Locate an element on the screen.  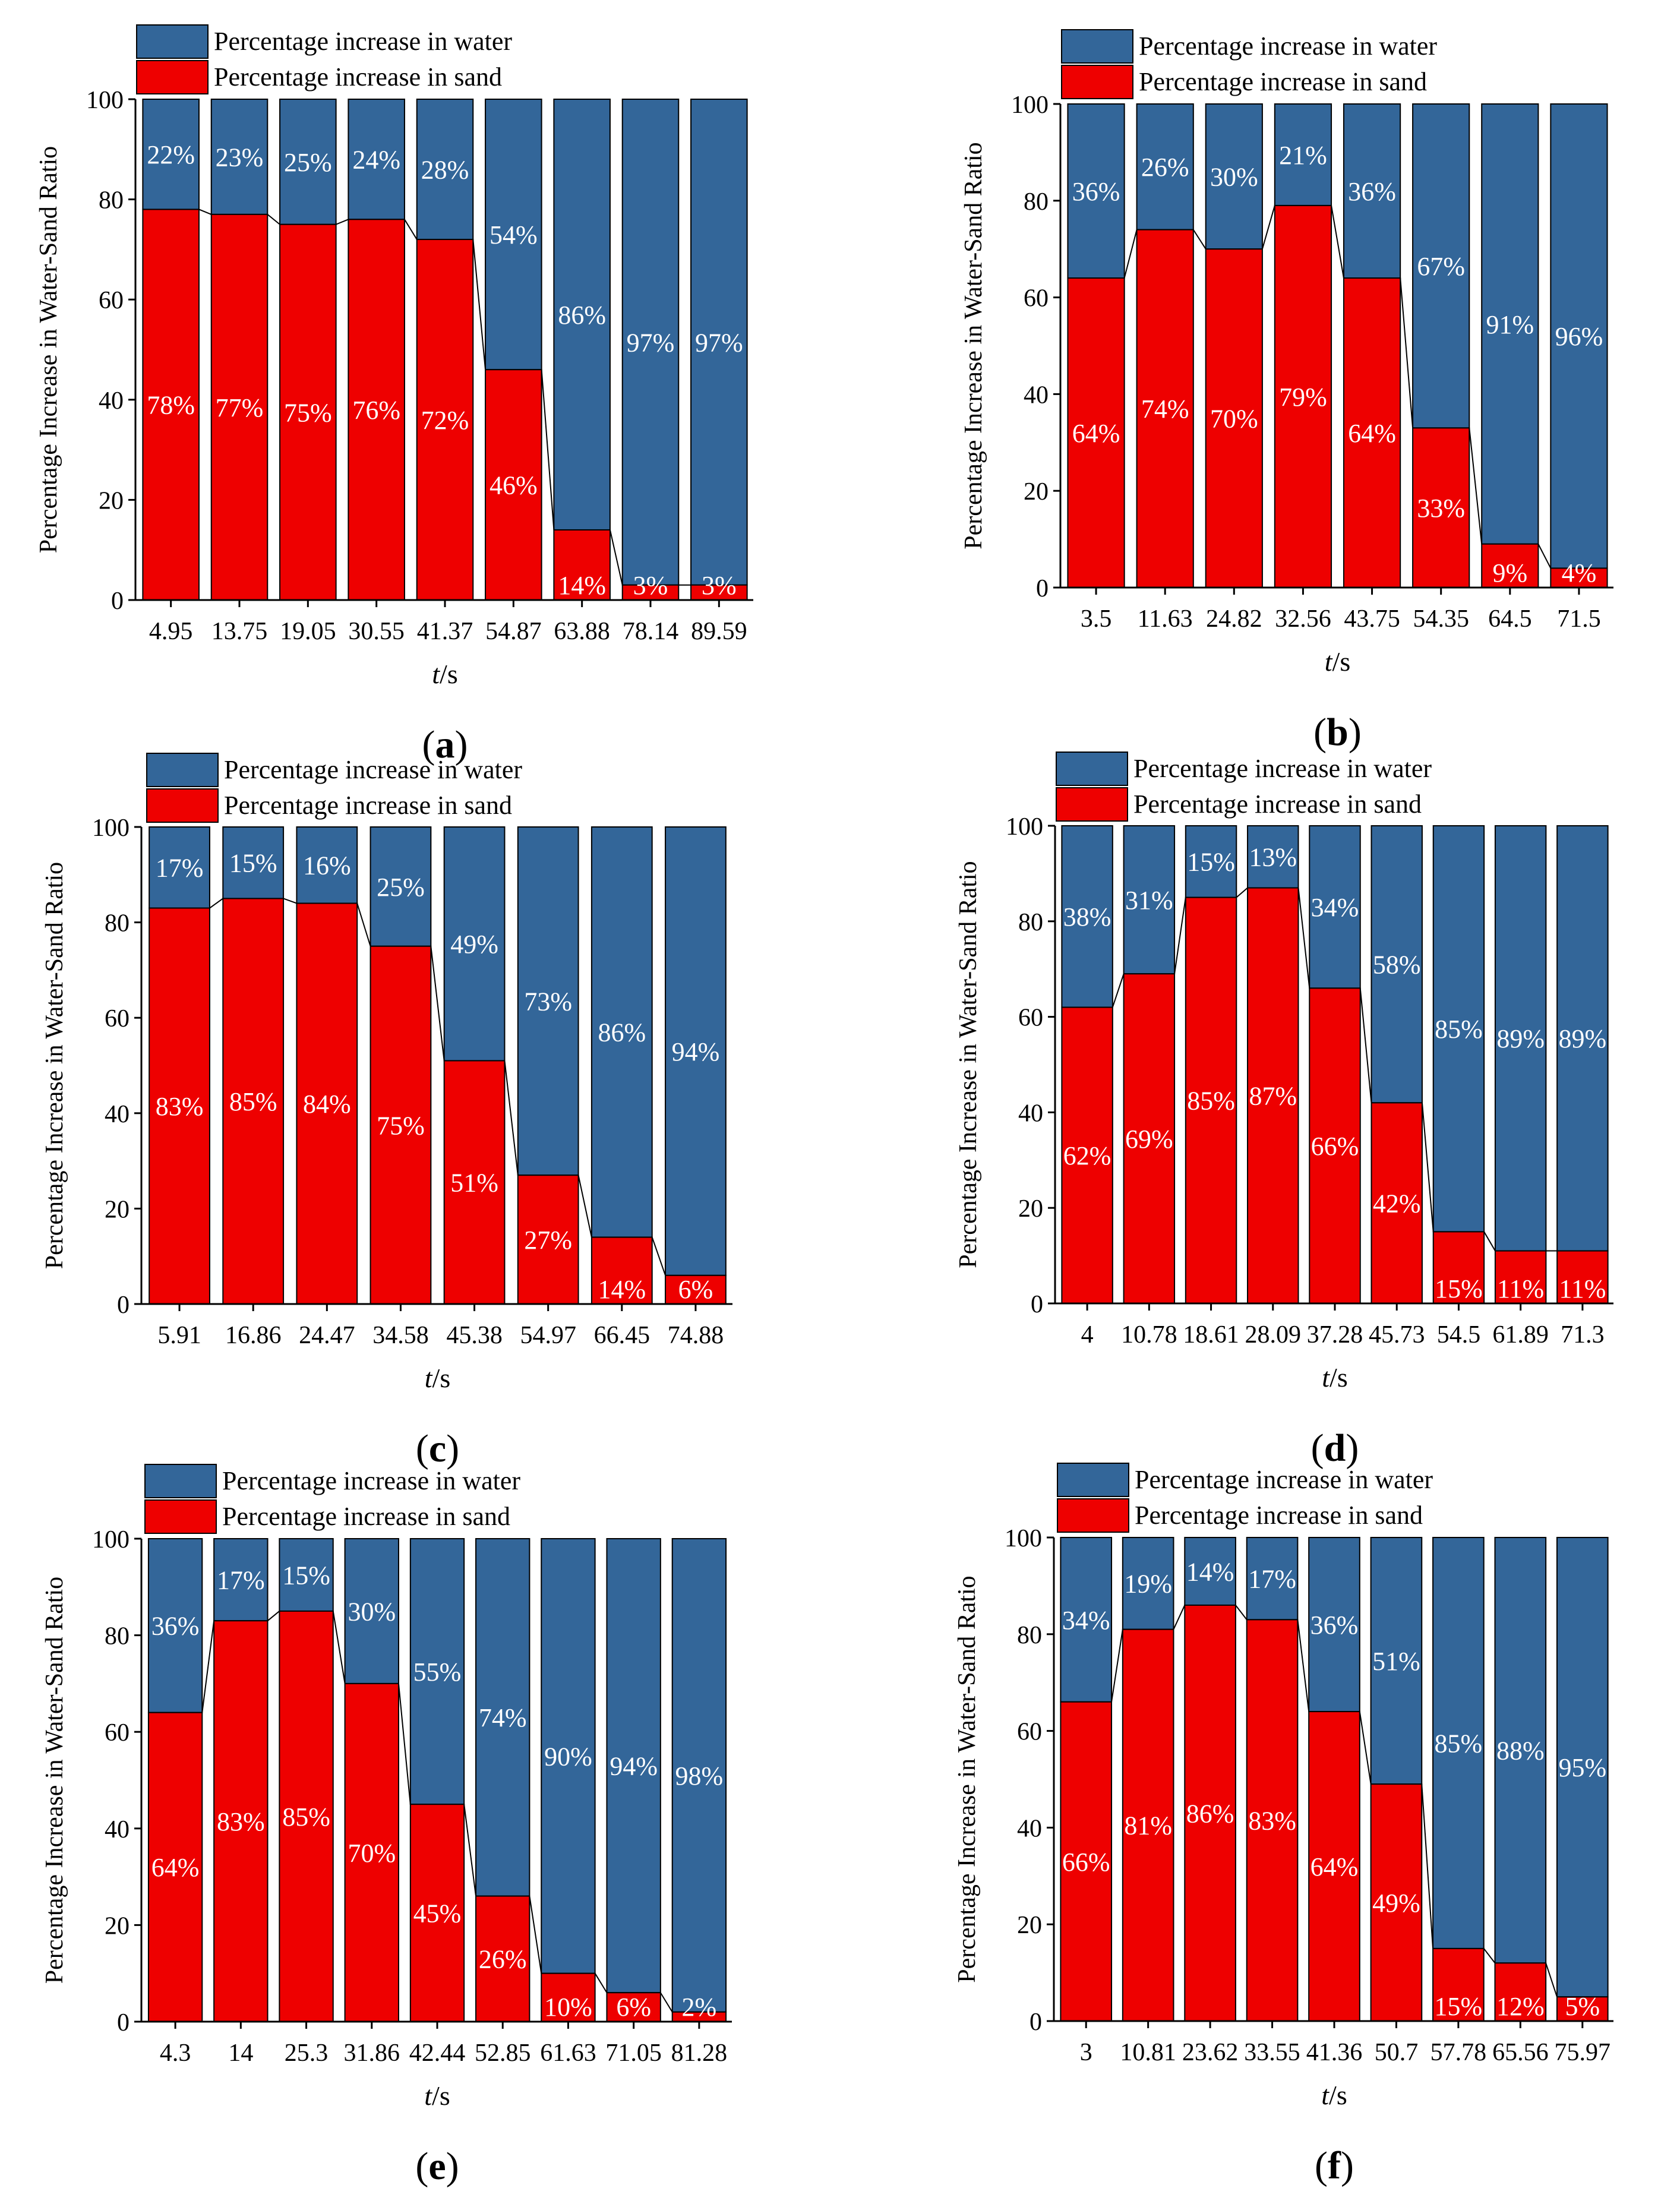
x-tick-label: 14 is located at coordinates (240, 2053).